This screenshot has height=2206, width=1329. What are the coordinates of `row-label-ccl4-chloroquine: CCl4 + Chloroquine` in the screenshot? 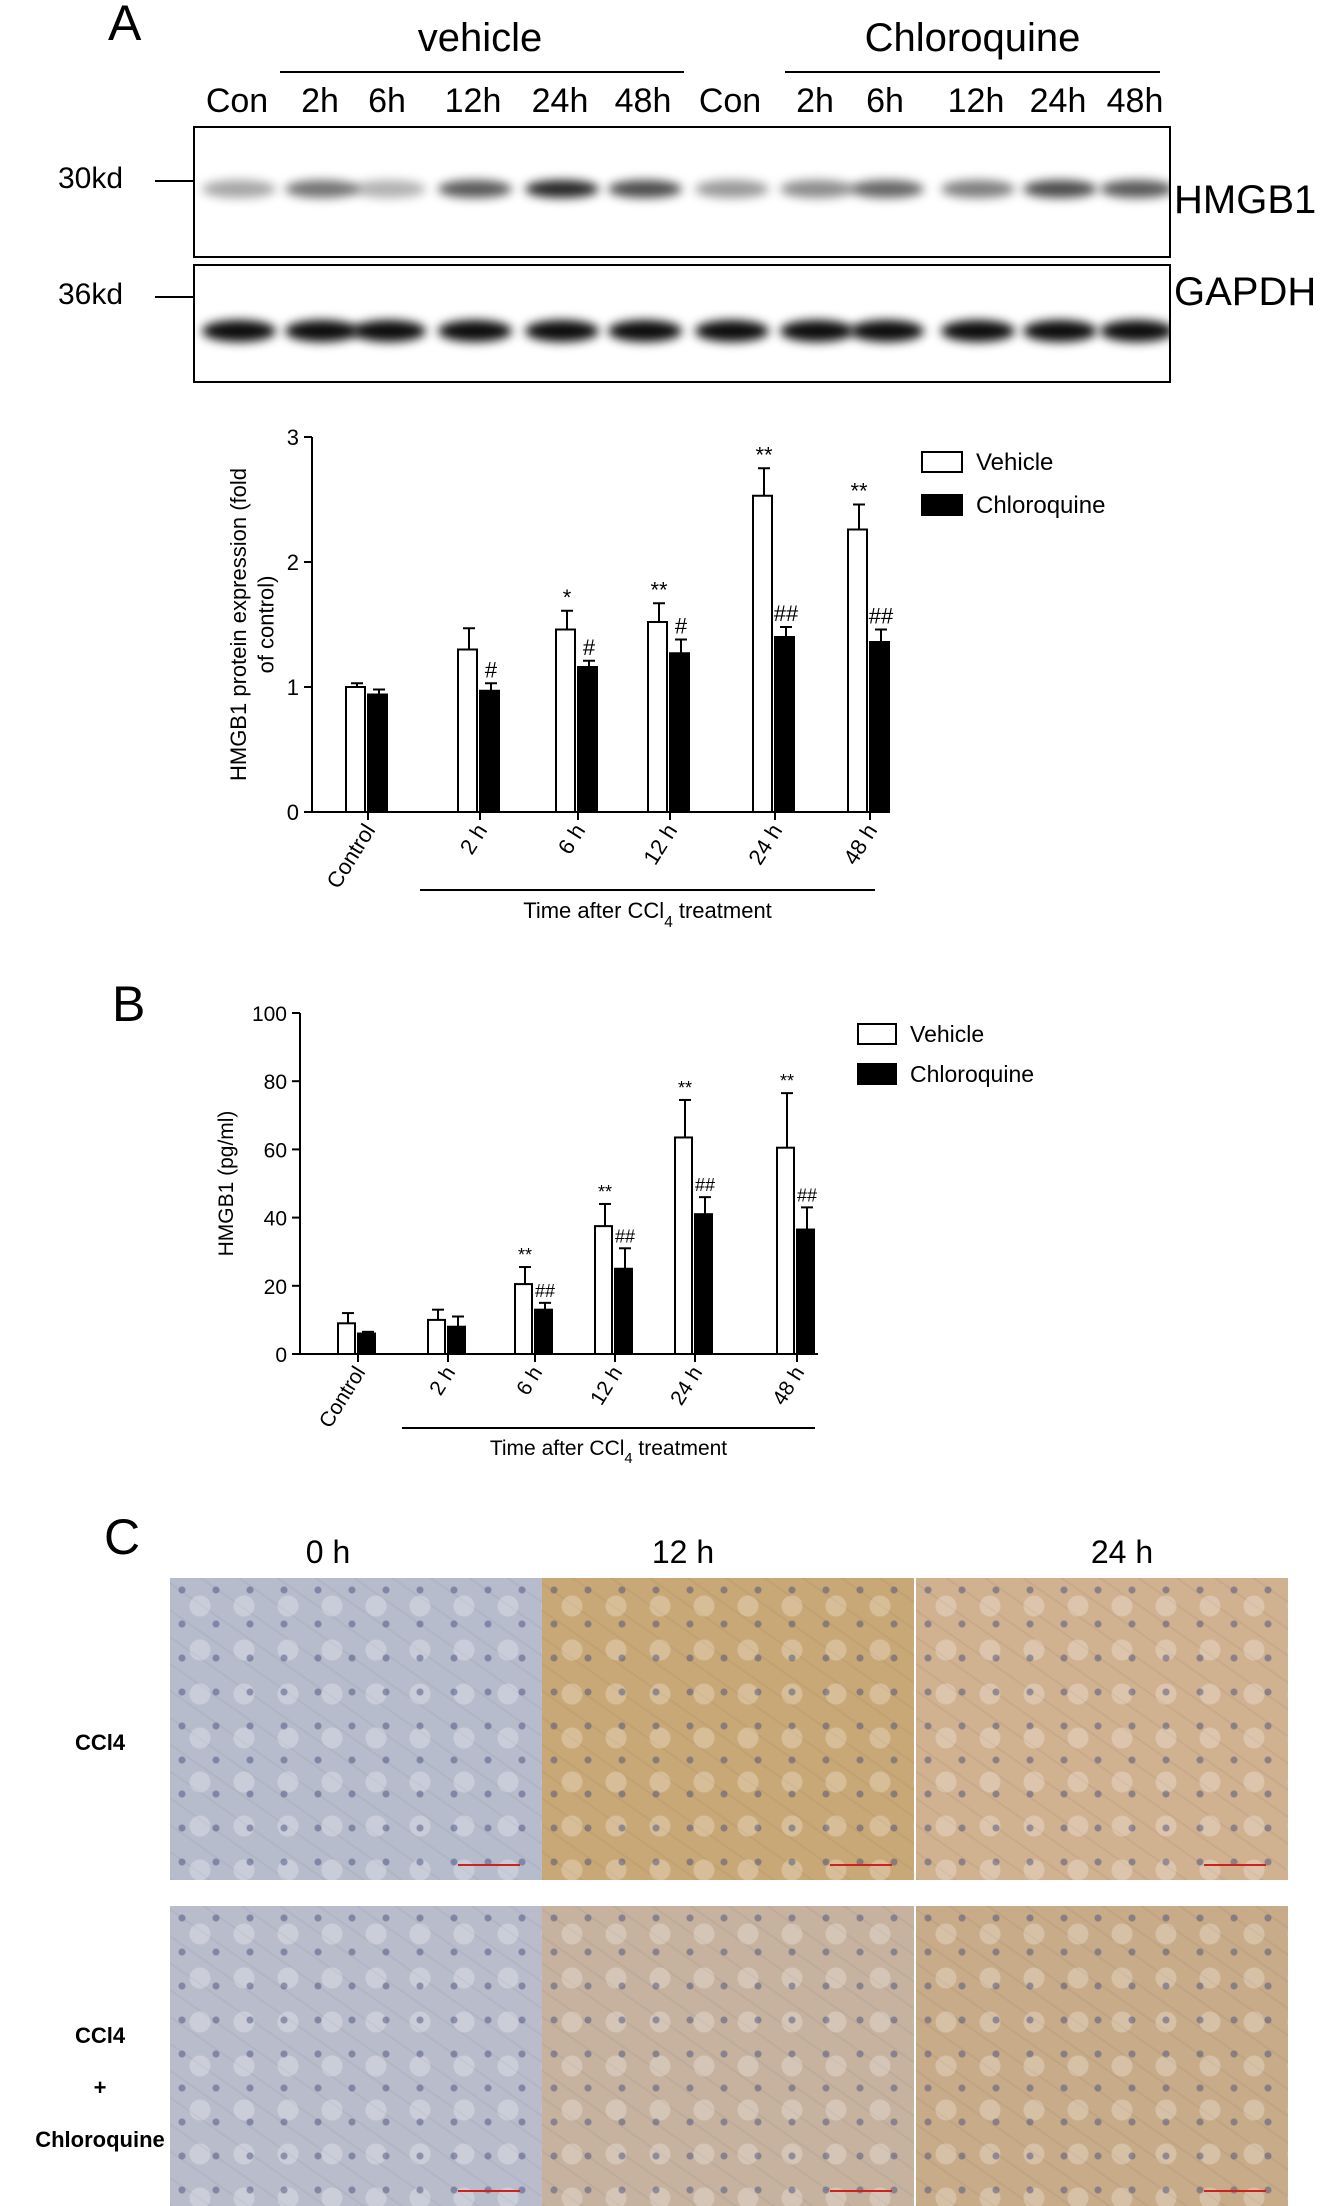 It's located at (100, 2088).